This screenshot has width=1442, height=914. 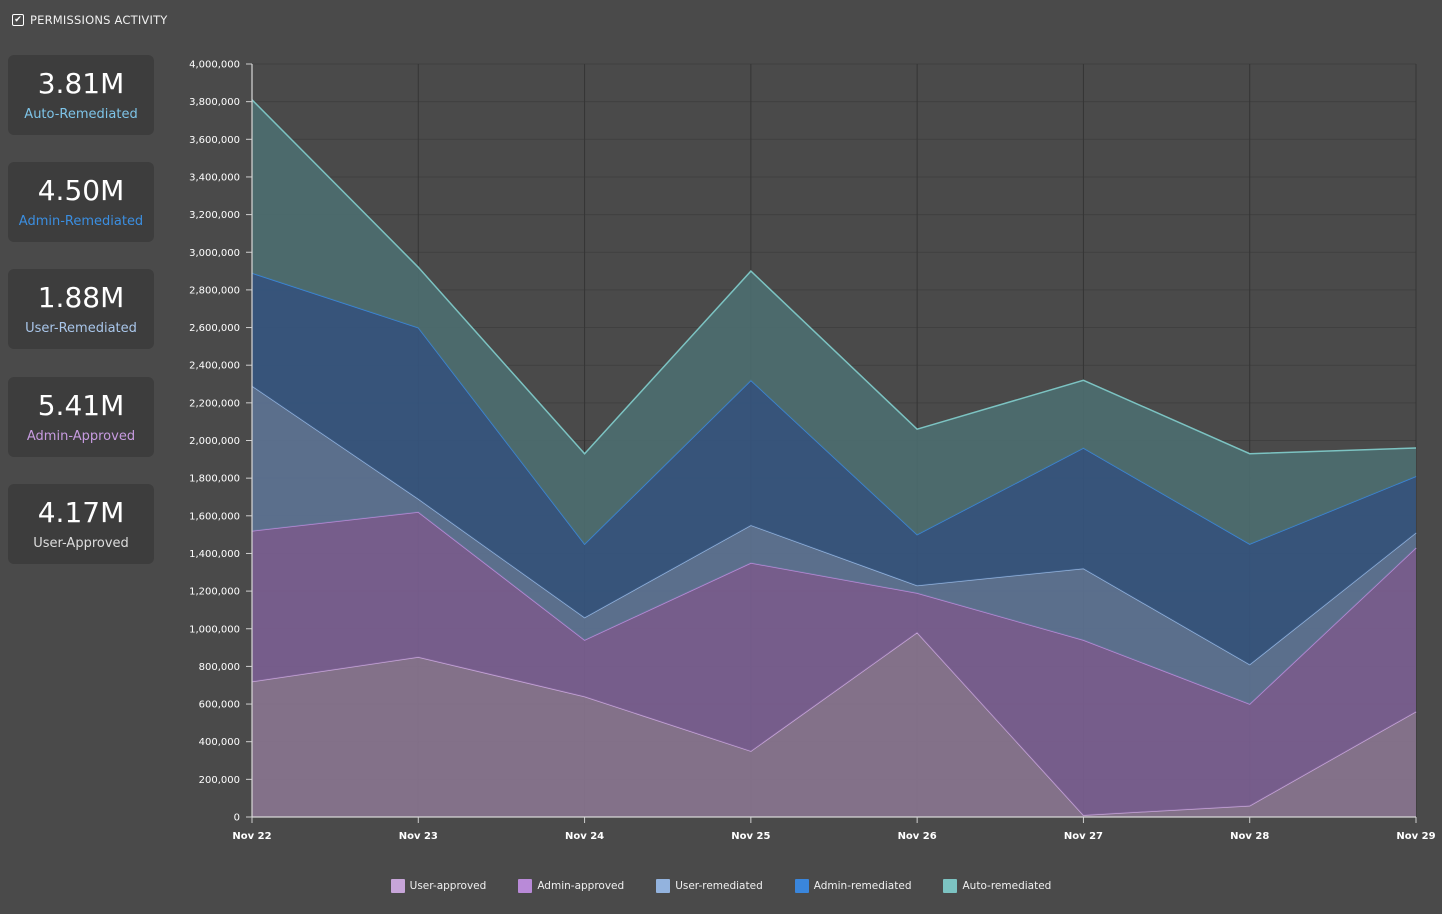 I want to click on x-tick-label: Nov 26, so click(x=917, y=836).